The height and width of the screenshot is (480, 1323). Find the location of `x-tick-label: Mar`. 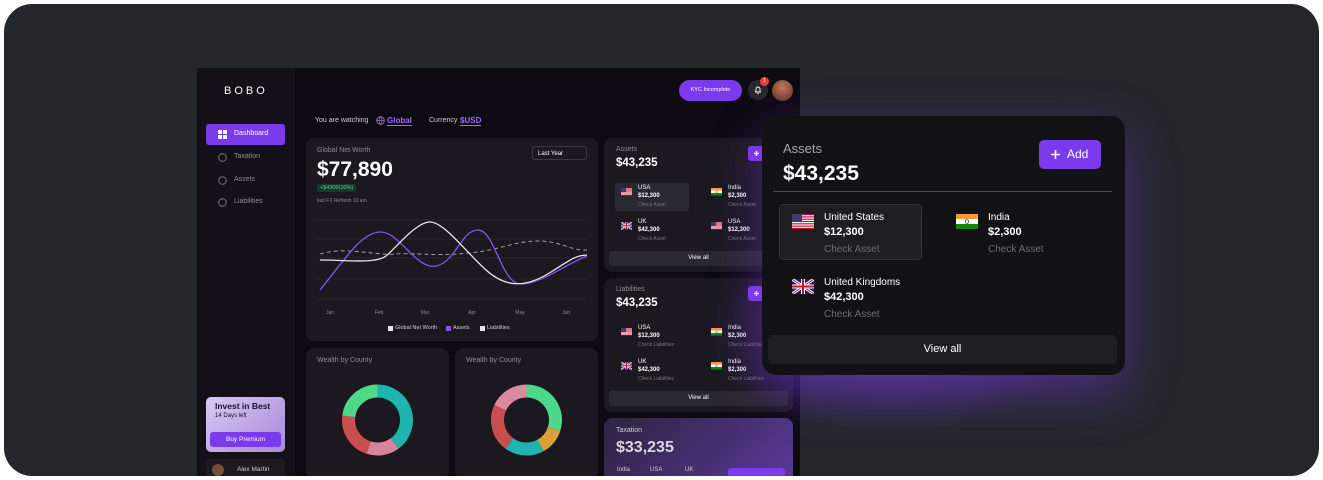

x-tick-label: Mar is located at coordinates (425, 313).